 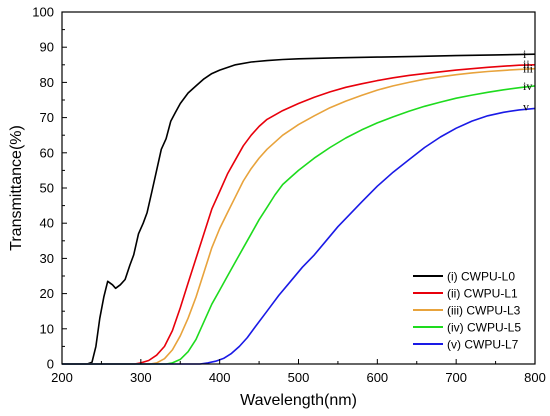 I want to click on y-tick-label: 0, so click(x=50, y=364).